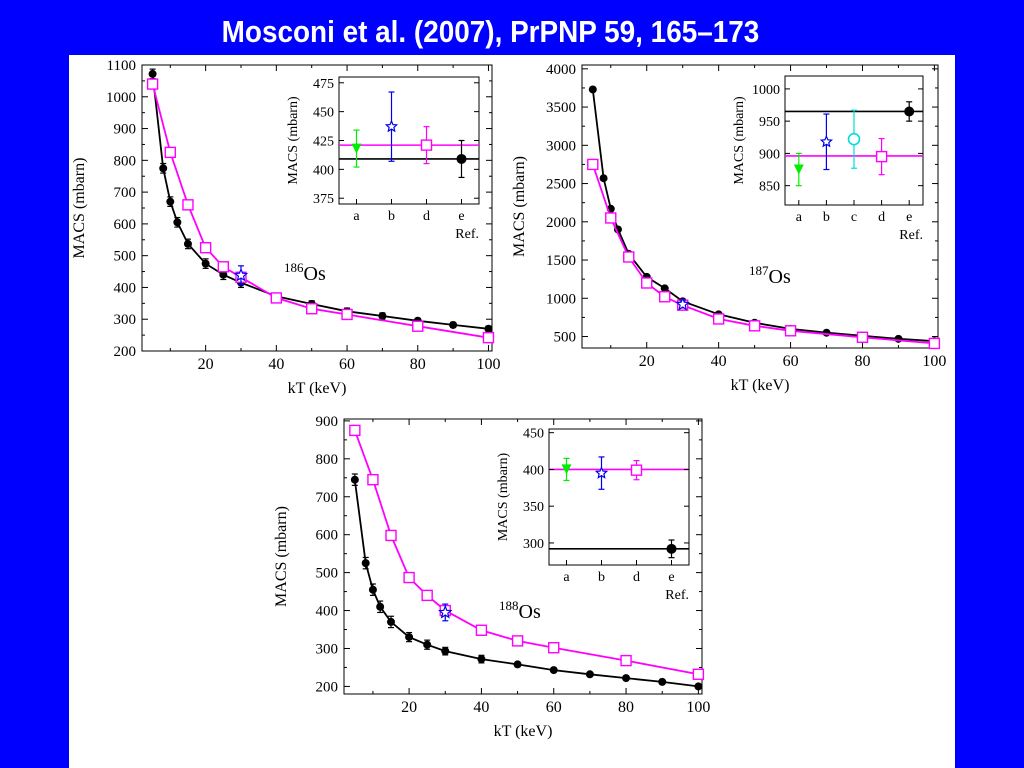  I want to click on plot-frame, so click(523, 556).